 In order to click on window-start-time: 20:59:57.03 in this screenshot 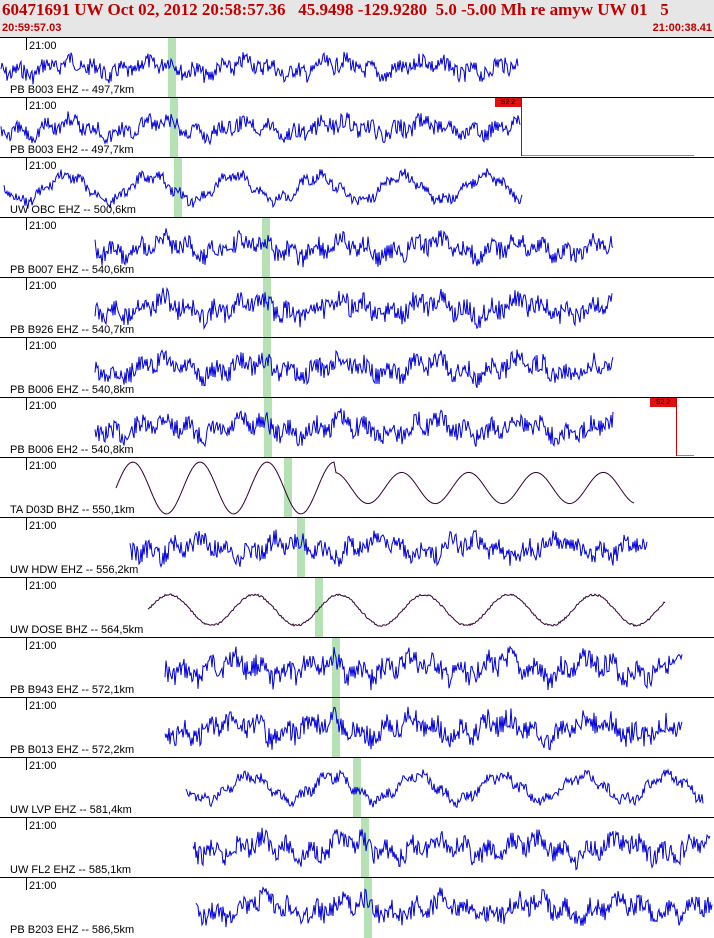, I will do `click(32, 28)`.